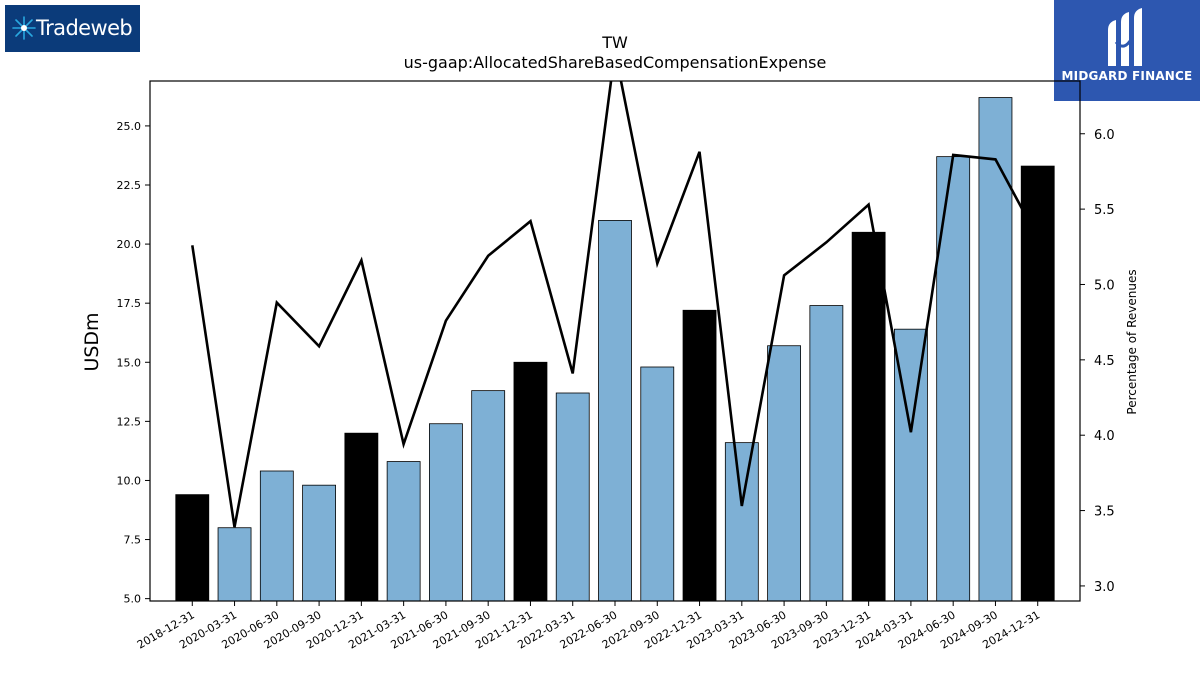 The width and height of the screenshot is (1200, 675). What do you see at coordinates (129, 362) in the screenshot?
I see `y-tick-label: 15.0` at bounding box center [129, 362].